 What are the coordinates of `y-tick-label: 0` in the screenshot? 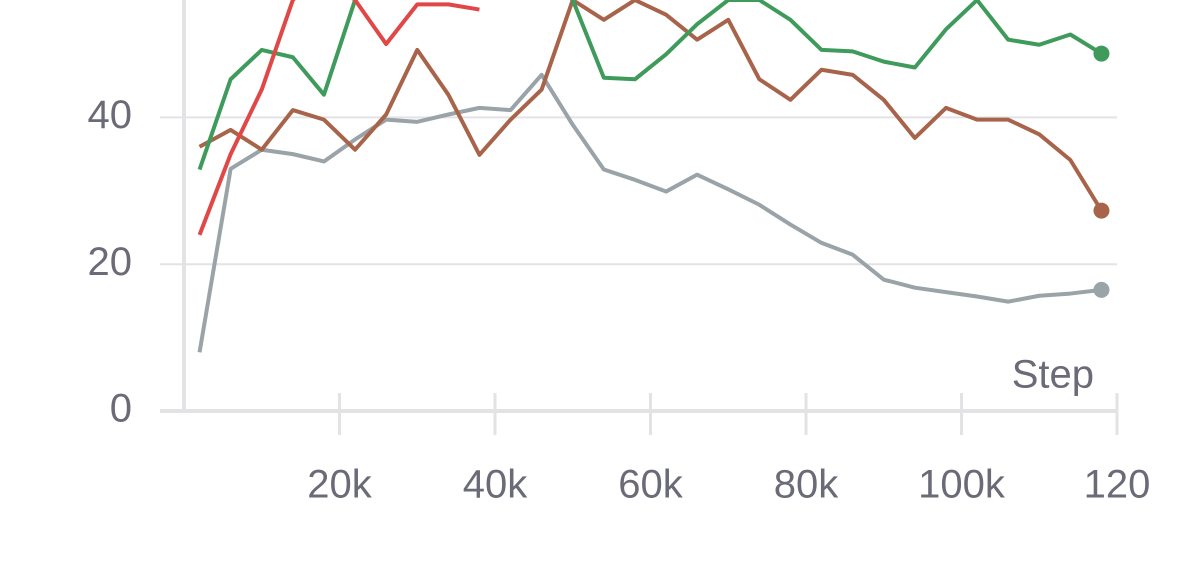 It's located at (121, 409).